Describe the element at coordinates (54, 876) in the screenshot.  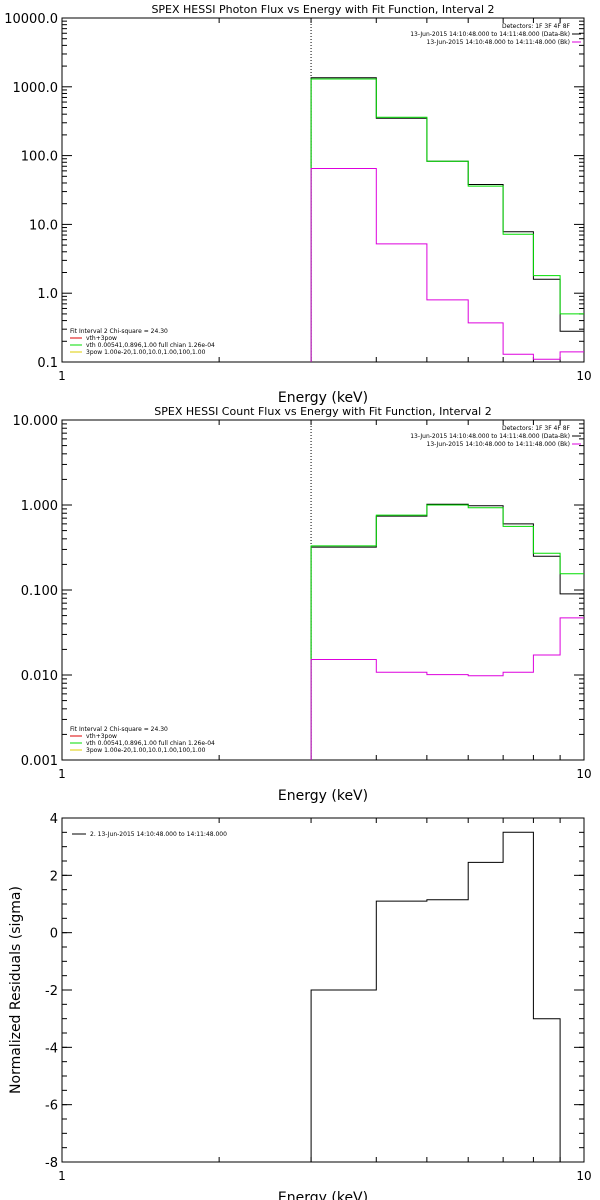
I see `y-tick-label: 2` at that location.